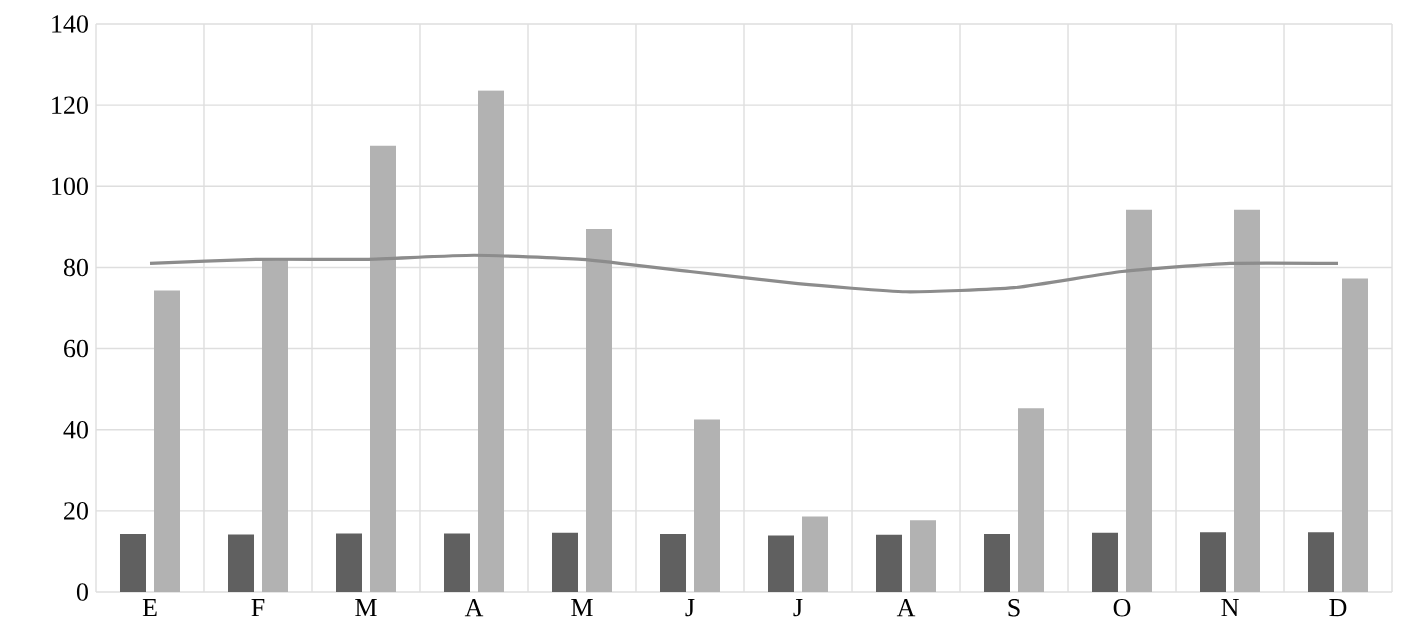 The width and height of the screenshot is (1404, 644). What do you see at coordinates (1338, 608) in the screenshot?
I see `x-tick-label: D` at bounding box center [1338, 608].